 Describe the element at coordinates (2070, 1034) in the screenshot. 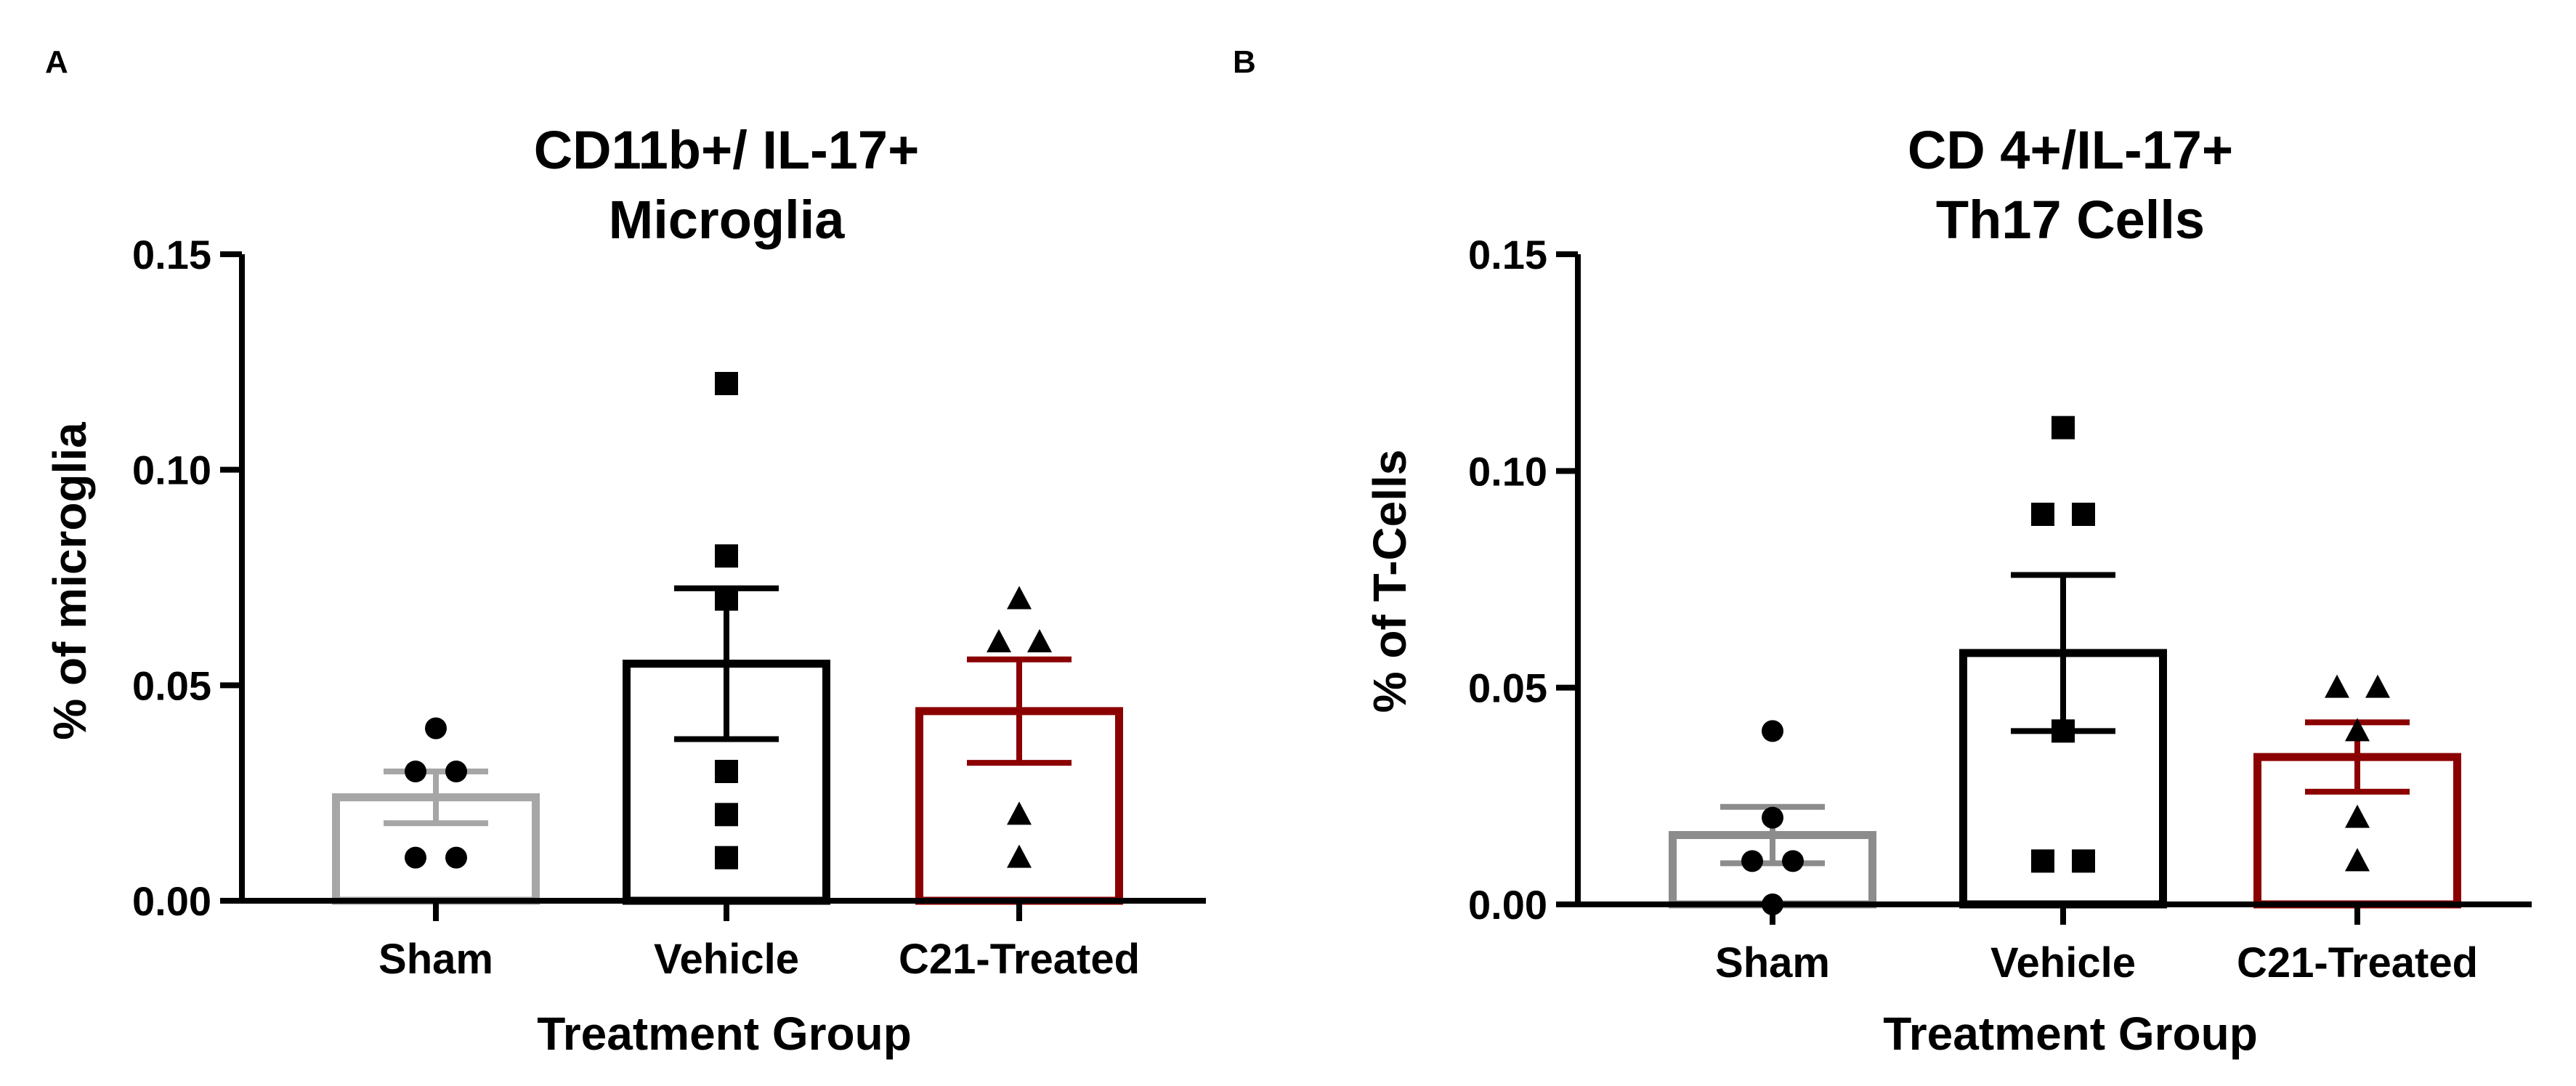

I see `panel-b-xlabel: Treatment Group` at that location.